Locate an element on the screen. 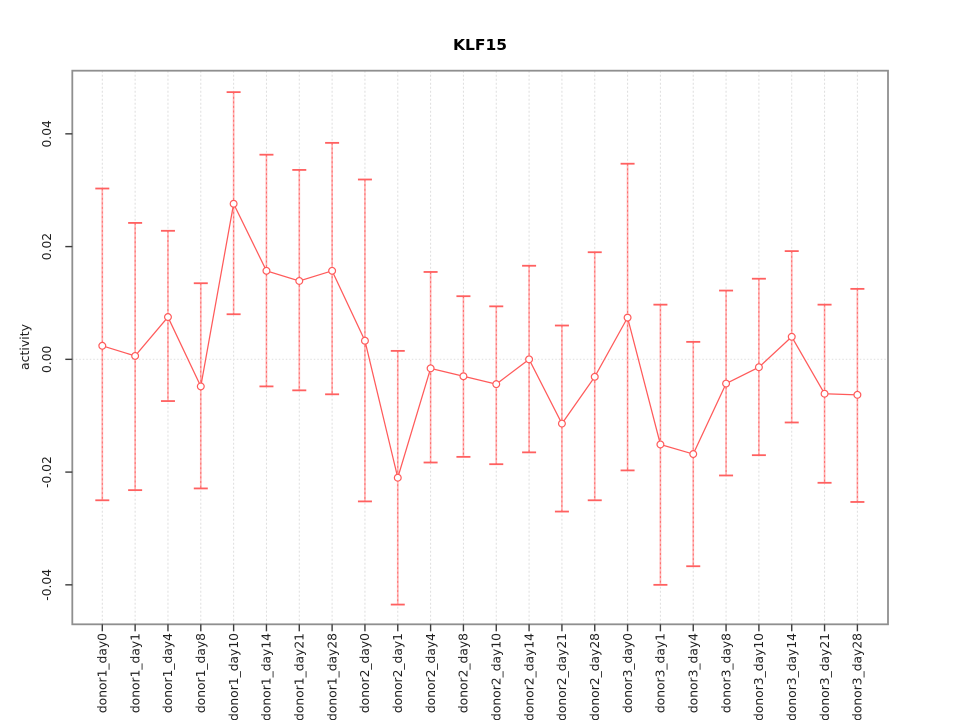  x-tick-label: donor2_day4 is located at coordinates (431, 673).